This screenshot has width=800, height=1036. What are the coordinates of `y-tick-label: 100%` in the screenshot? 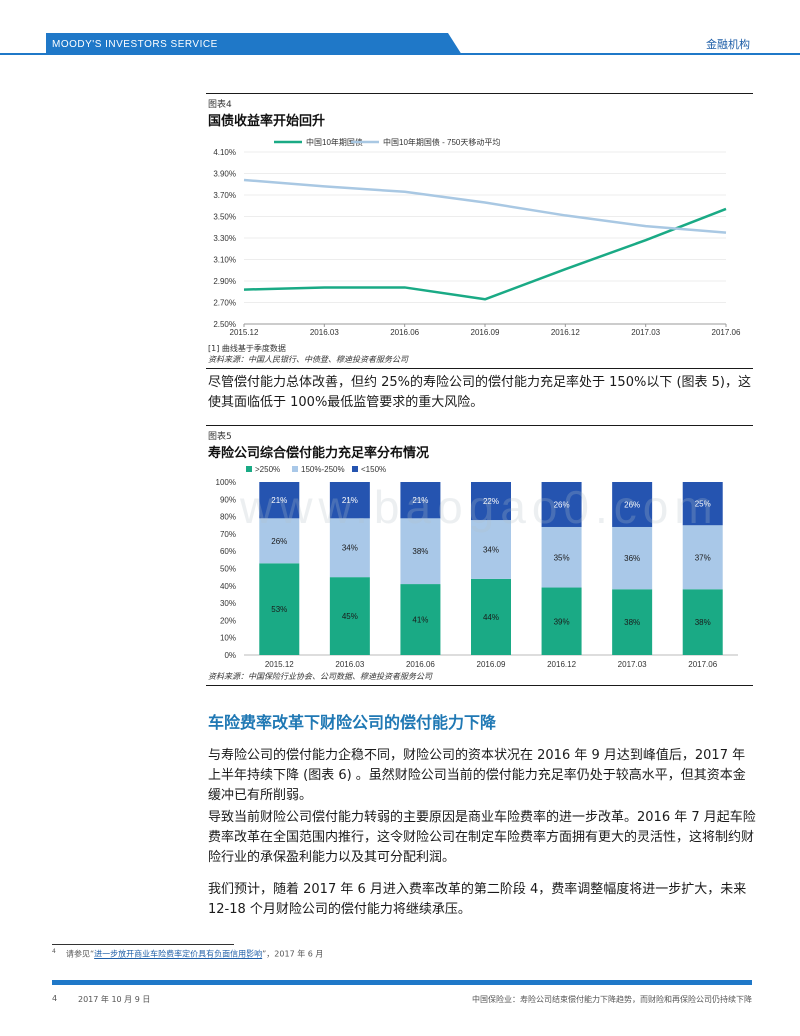 It's located at (226, 482).